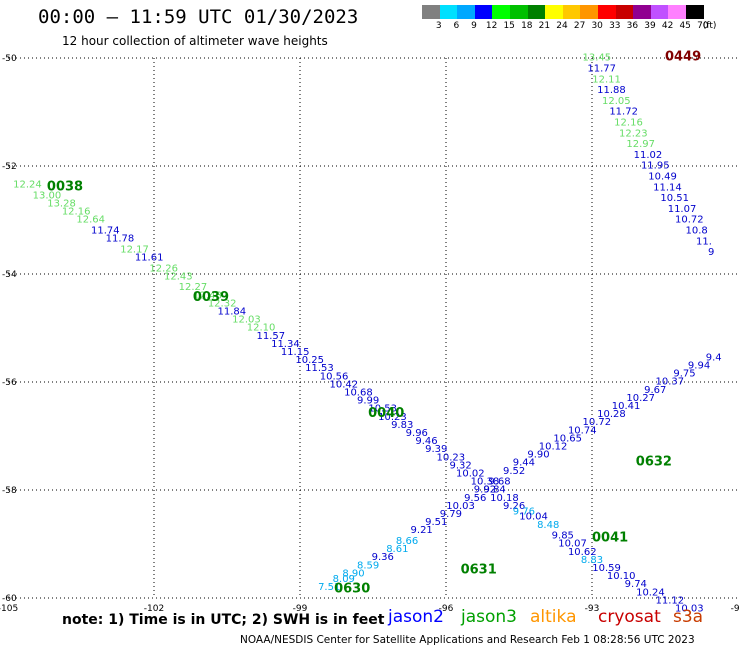  What do you see at coordinates (553, 447) in the screenshot?
I see `wave-height-point: 10.12` at bounding box center [553, 447].